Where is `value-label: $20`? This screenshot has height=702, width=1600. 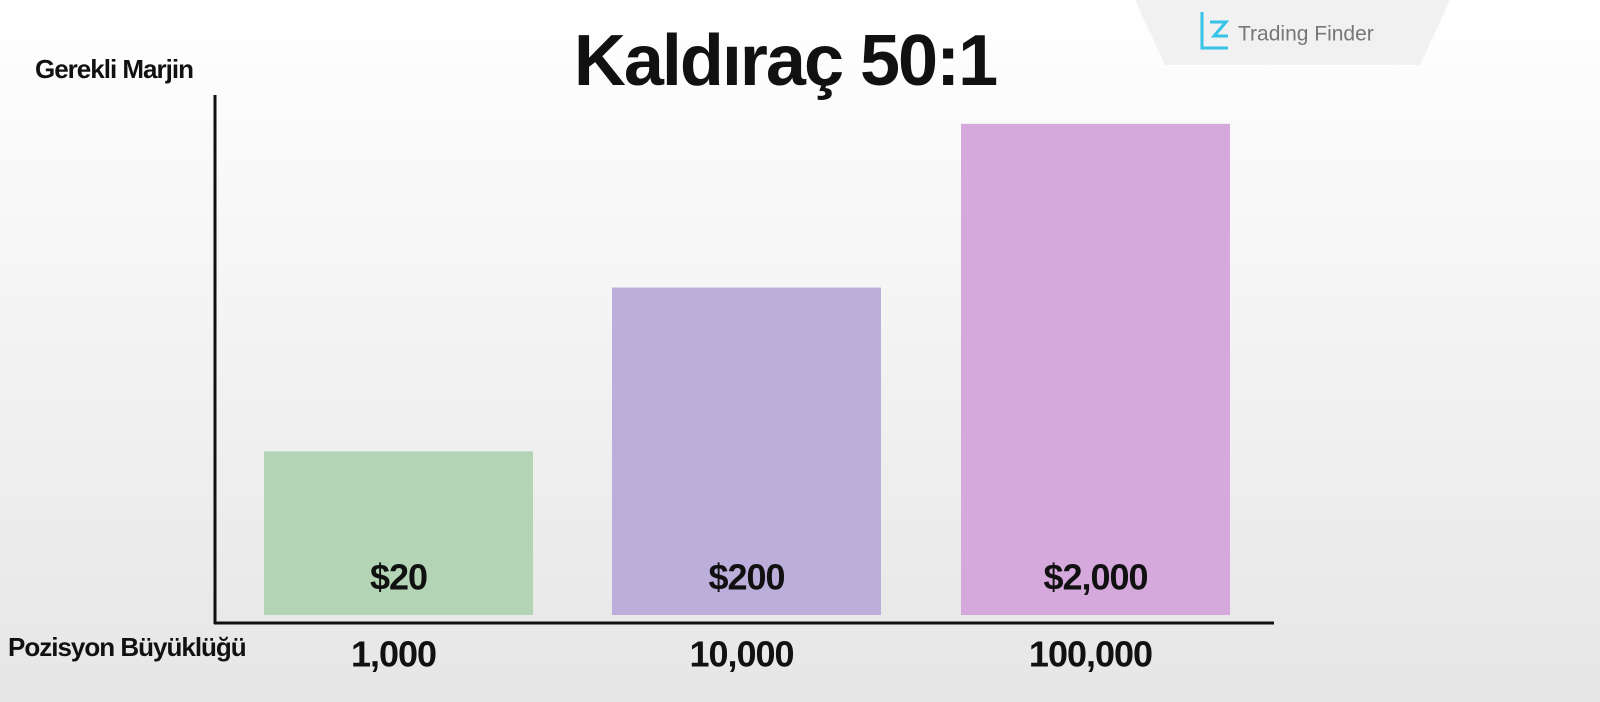 value-label: $20 is located at coordinates (398, 577).